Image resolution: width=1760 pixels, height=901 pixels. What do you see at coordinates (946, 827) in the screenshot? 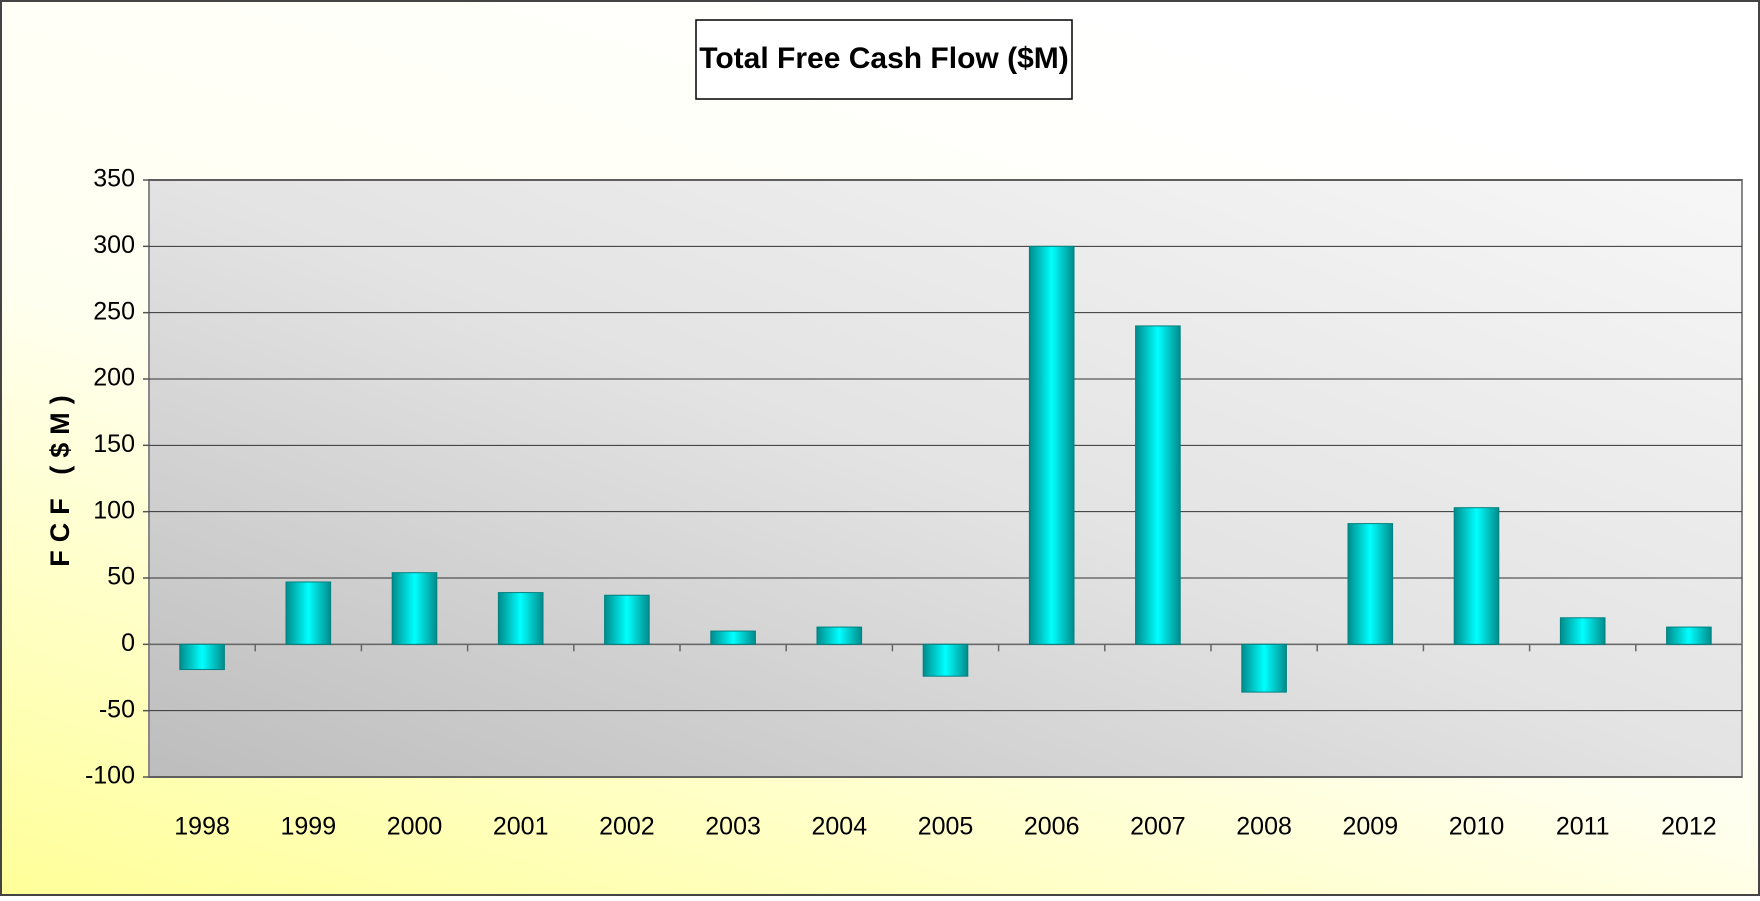
I see `x-tick-label: 2005` at bounding box center [946, 827].